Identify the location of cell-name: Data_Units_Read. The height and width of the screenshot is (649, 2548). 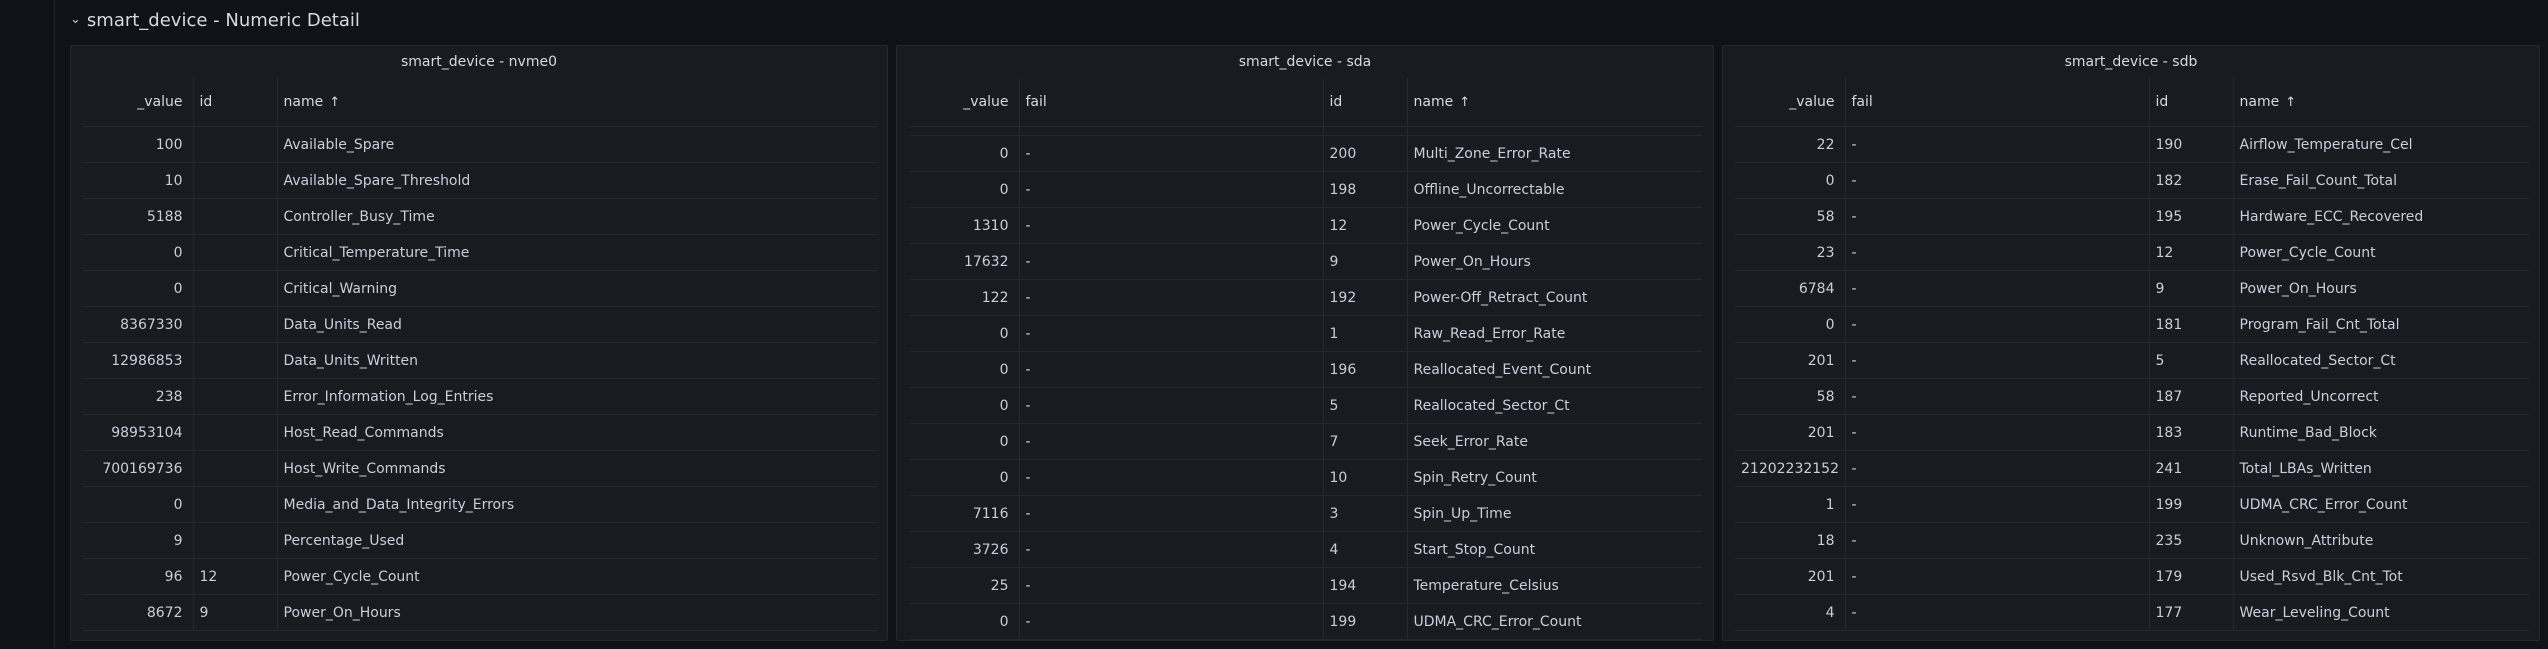
(577, 324).